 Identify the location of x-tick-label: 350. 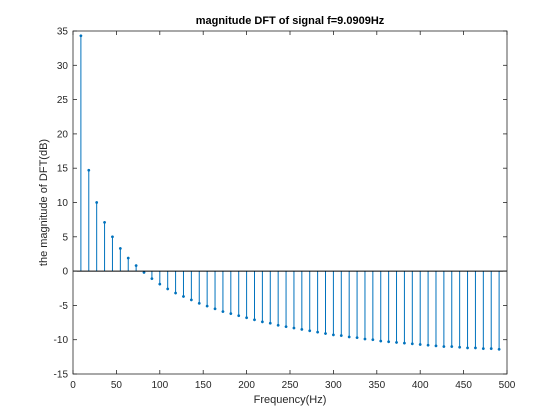
(376, 385).